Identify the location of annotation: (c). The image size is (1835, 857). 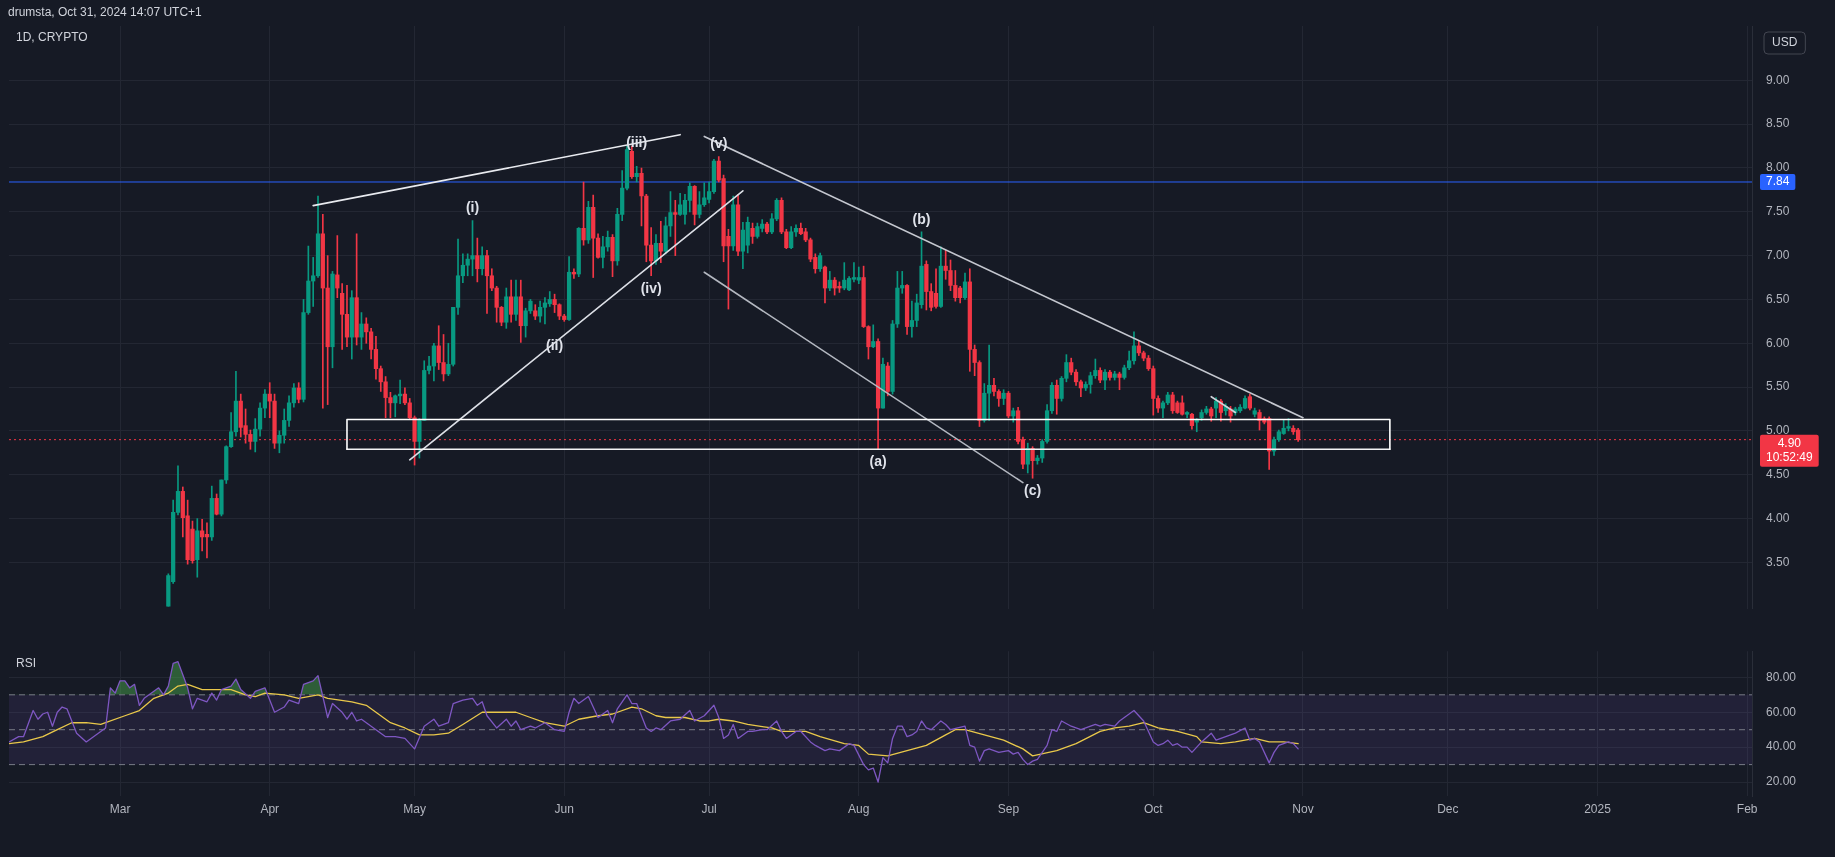
(1033, 490).